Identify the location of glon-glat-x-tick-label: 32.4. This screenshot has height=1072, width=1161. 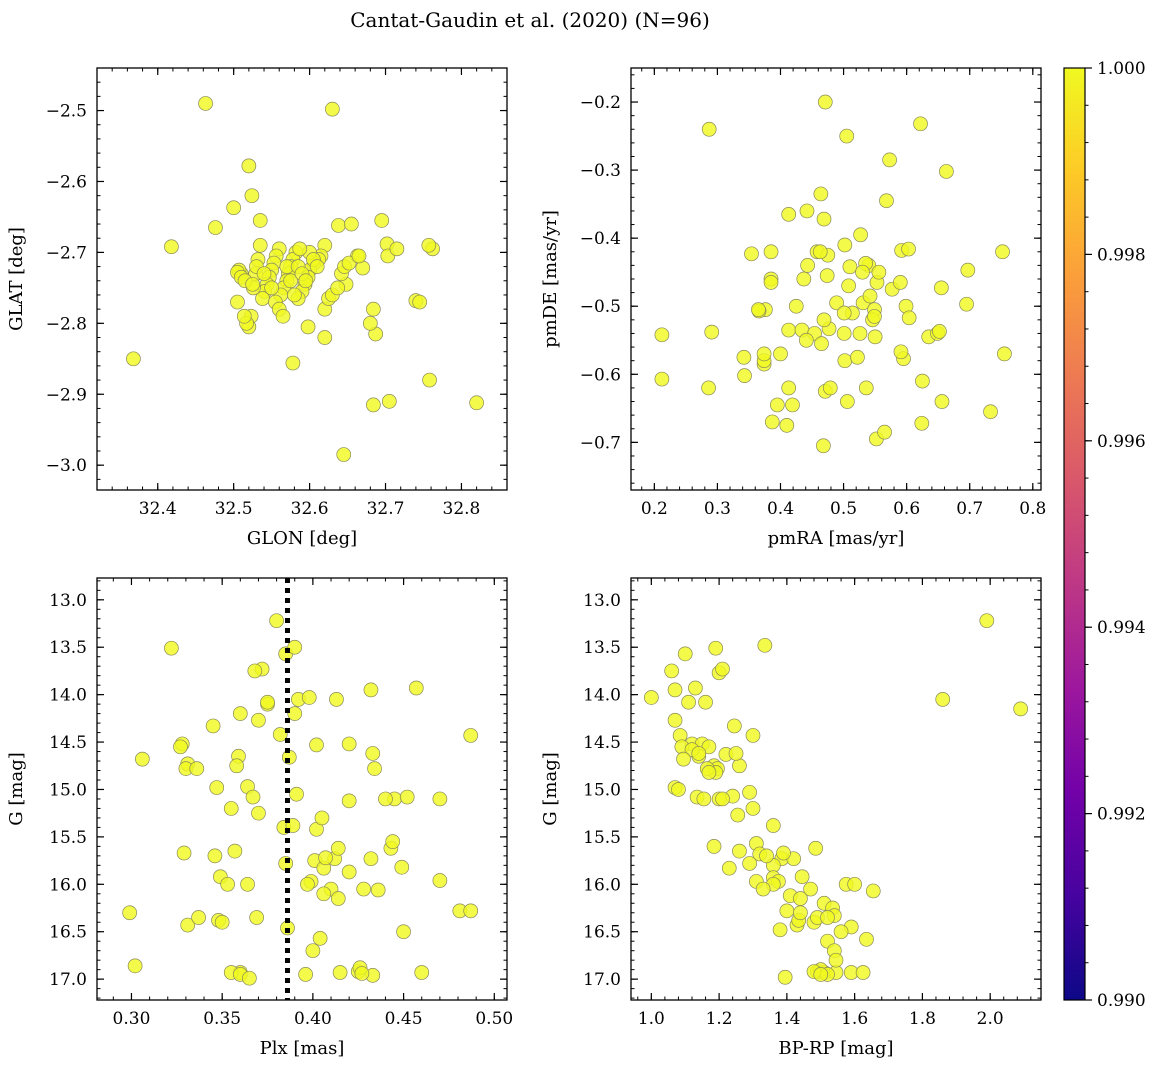
(158, 509).